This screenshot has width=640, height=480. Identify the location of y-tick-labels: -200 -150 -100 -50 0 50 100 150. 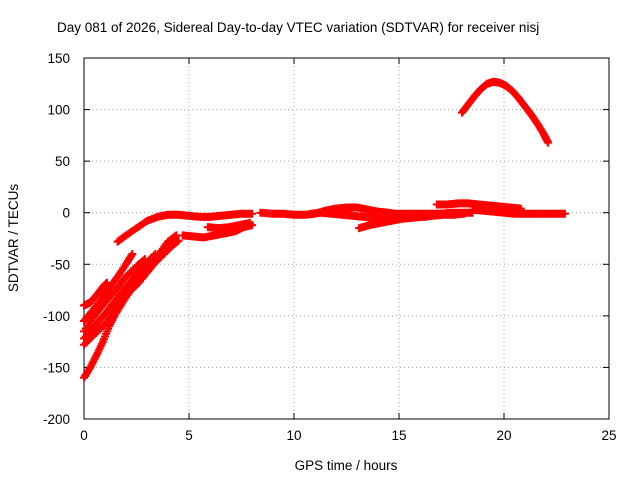
(56, 239).